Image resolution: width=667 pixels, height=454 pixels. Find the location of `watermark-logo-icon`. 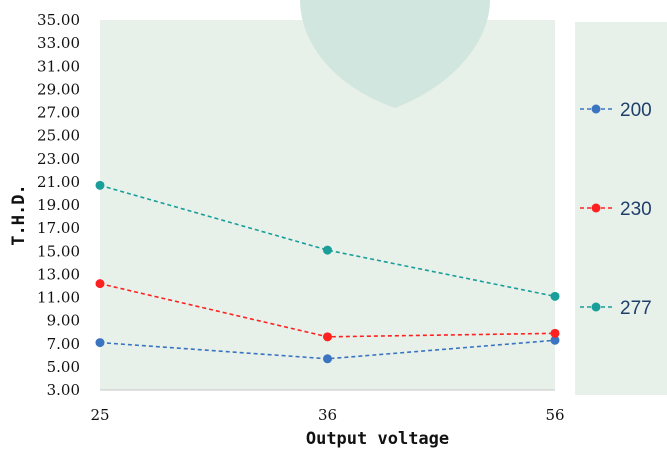

watermark-logo-icon is located at coordinates (395, 54).